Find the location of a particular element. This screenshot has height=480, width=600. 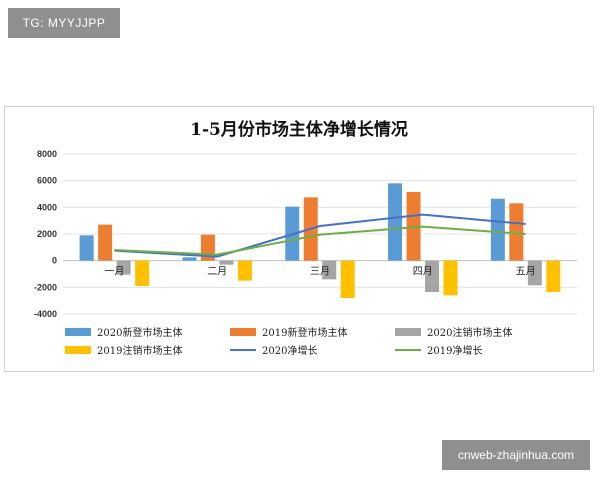

watermark-bottom: cnweb-zhajinhua.com is located at coordinates (516, 455).